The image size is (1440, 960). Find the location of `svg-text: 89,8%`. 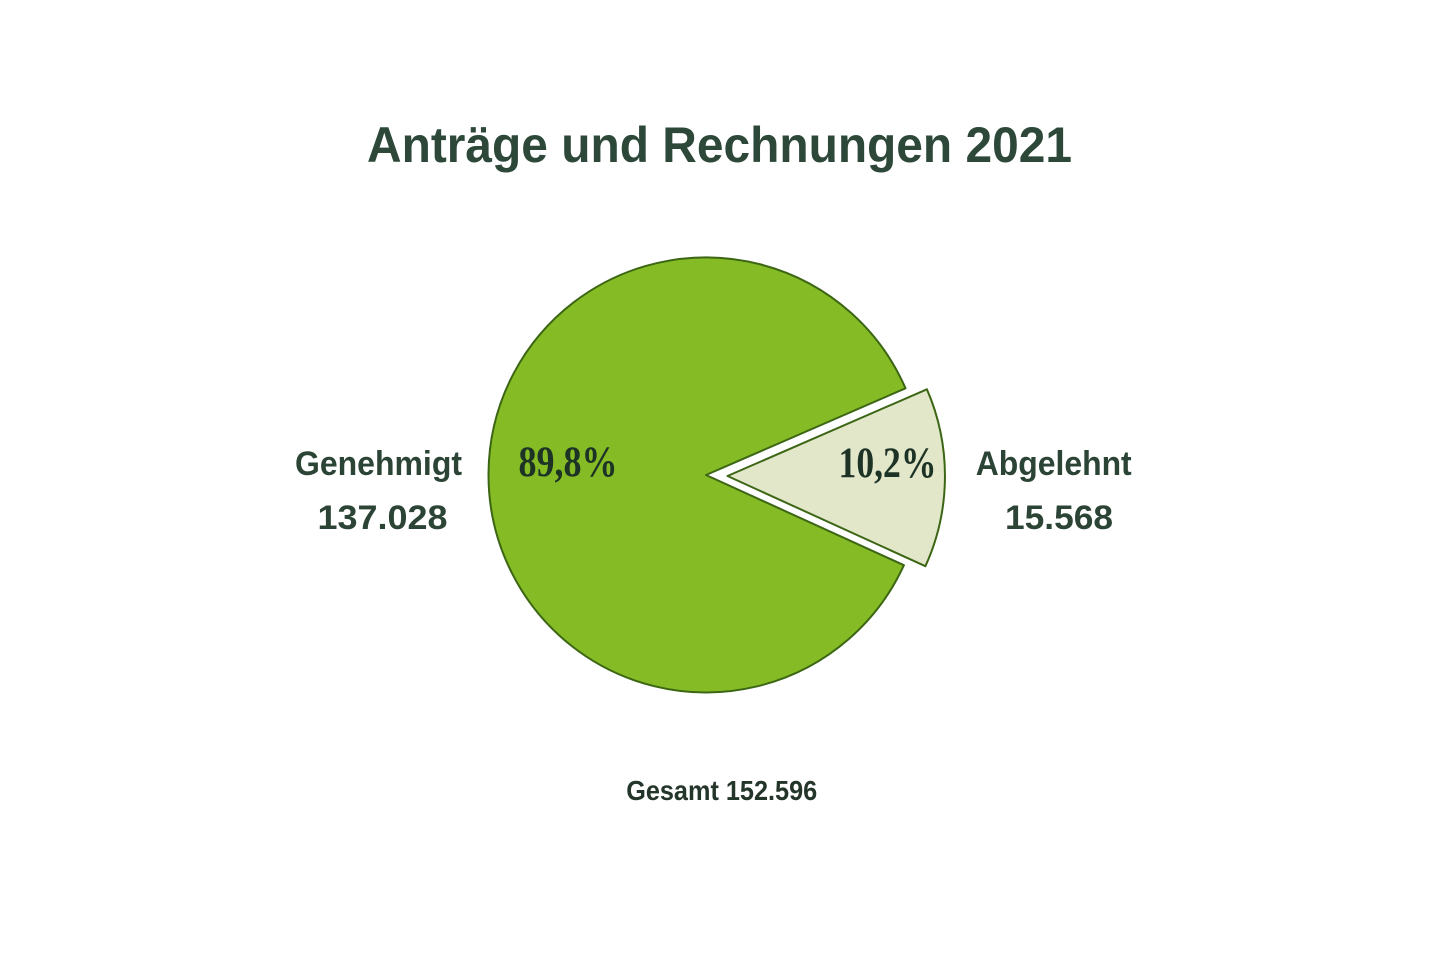

svg-text: 89,8% is located at coordinates (568, 462).